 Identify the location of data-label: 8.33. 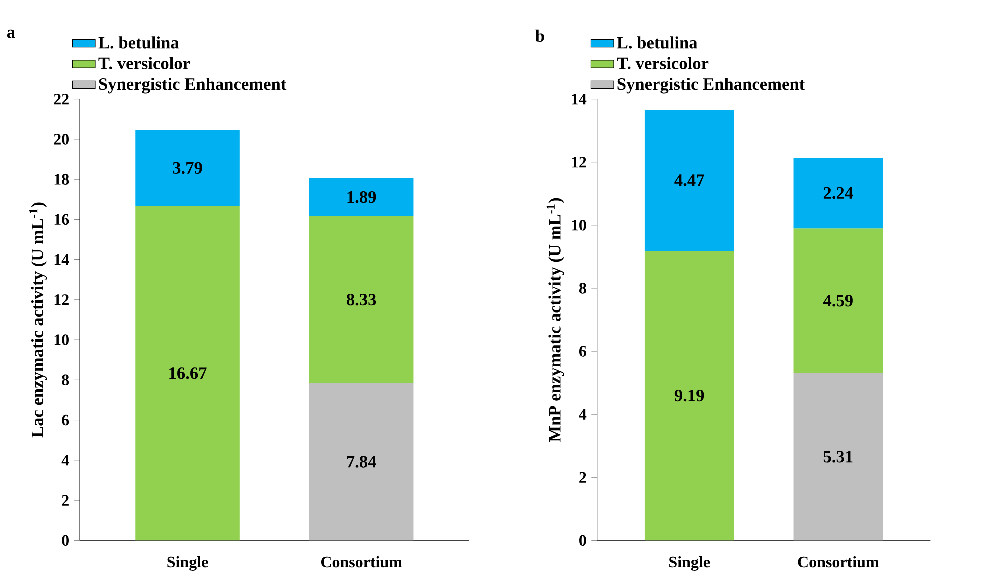
(361, 300).